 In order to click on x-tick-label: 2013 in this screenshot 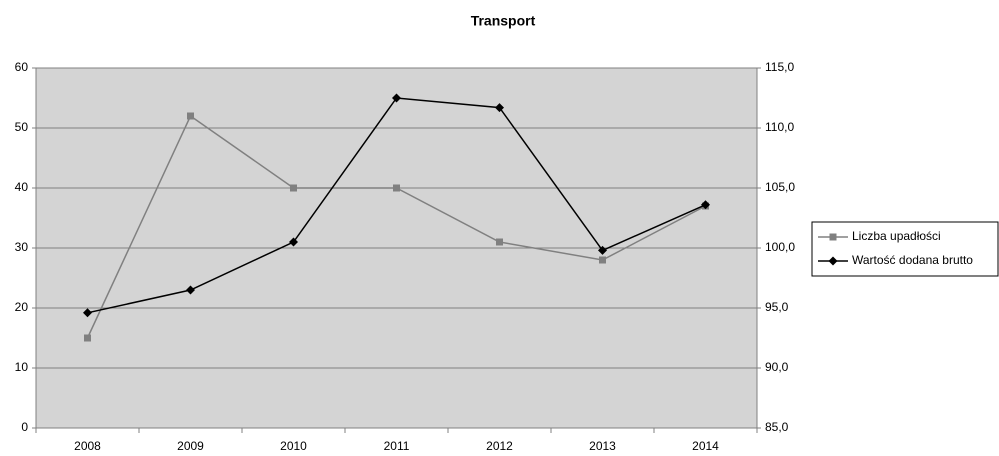, I will do `click(602, 446)`.